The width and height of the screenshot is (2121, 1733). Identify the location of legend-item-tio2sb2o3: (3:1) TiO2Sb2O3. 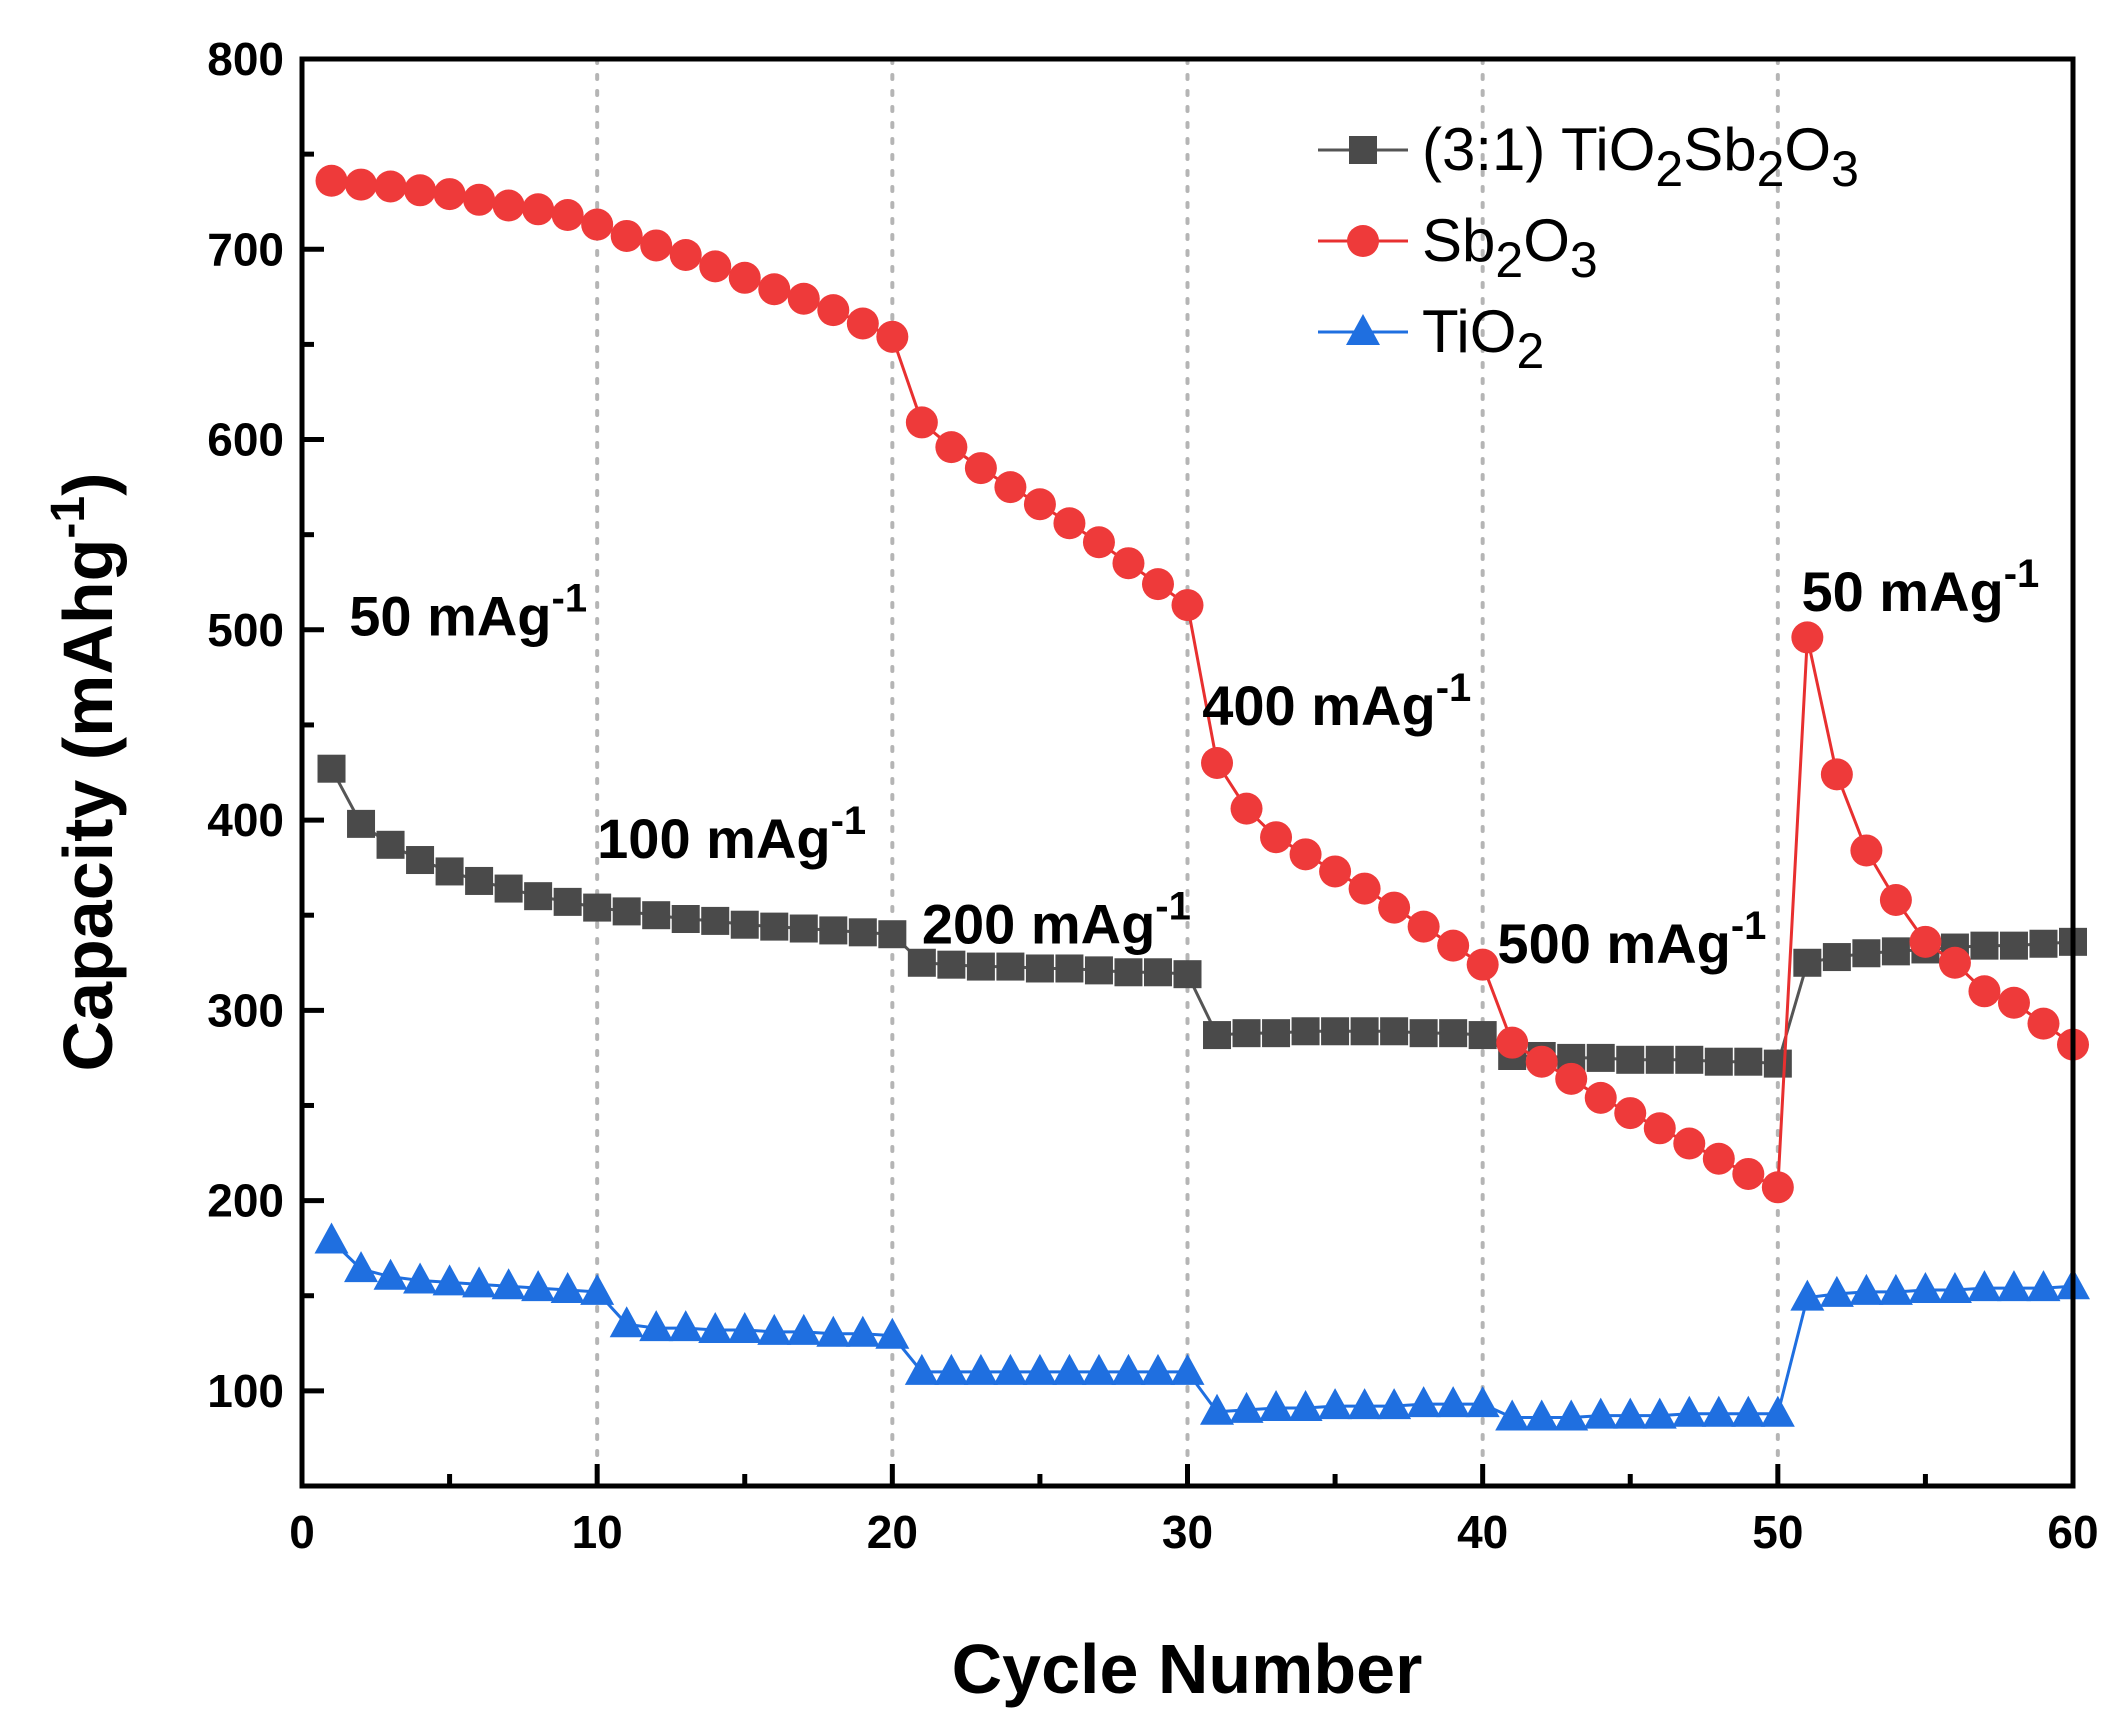
(1588, 156).